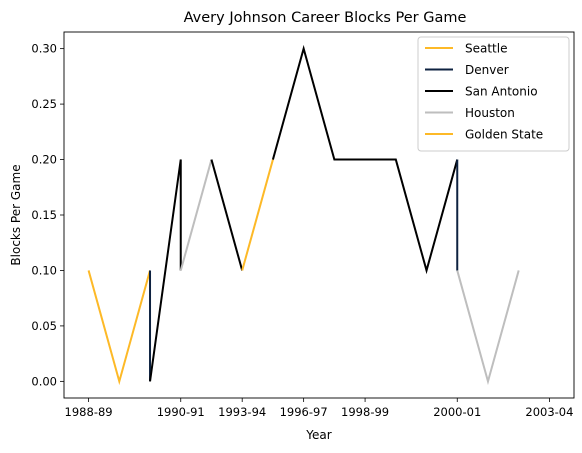  What do you see at coordinates (44, 160) in the screenshot?
I see `y-tick-label: 0.20` at bounding box center [44, 160].